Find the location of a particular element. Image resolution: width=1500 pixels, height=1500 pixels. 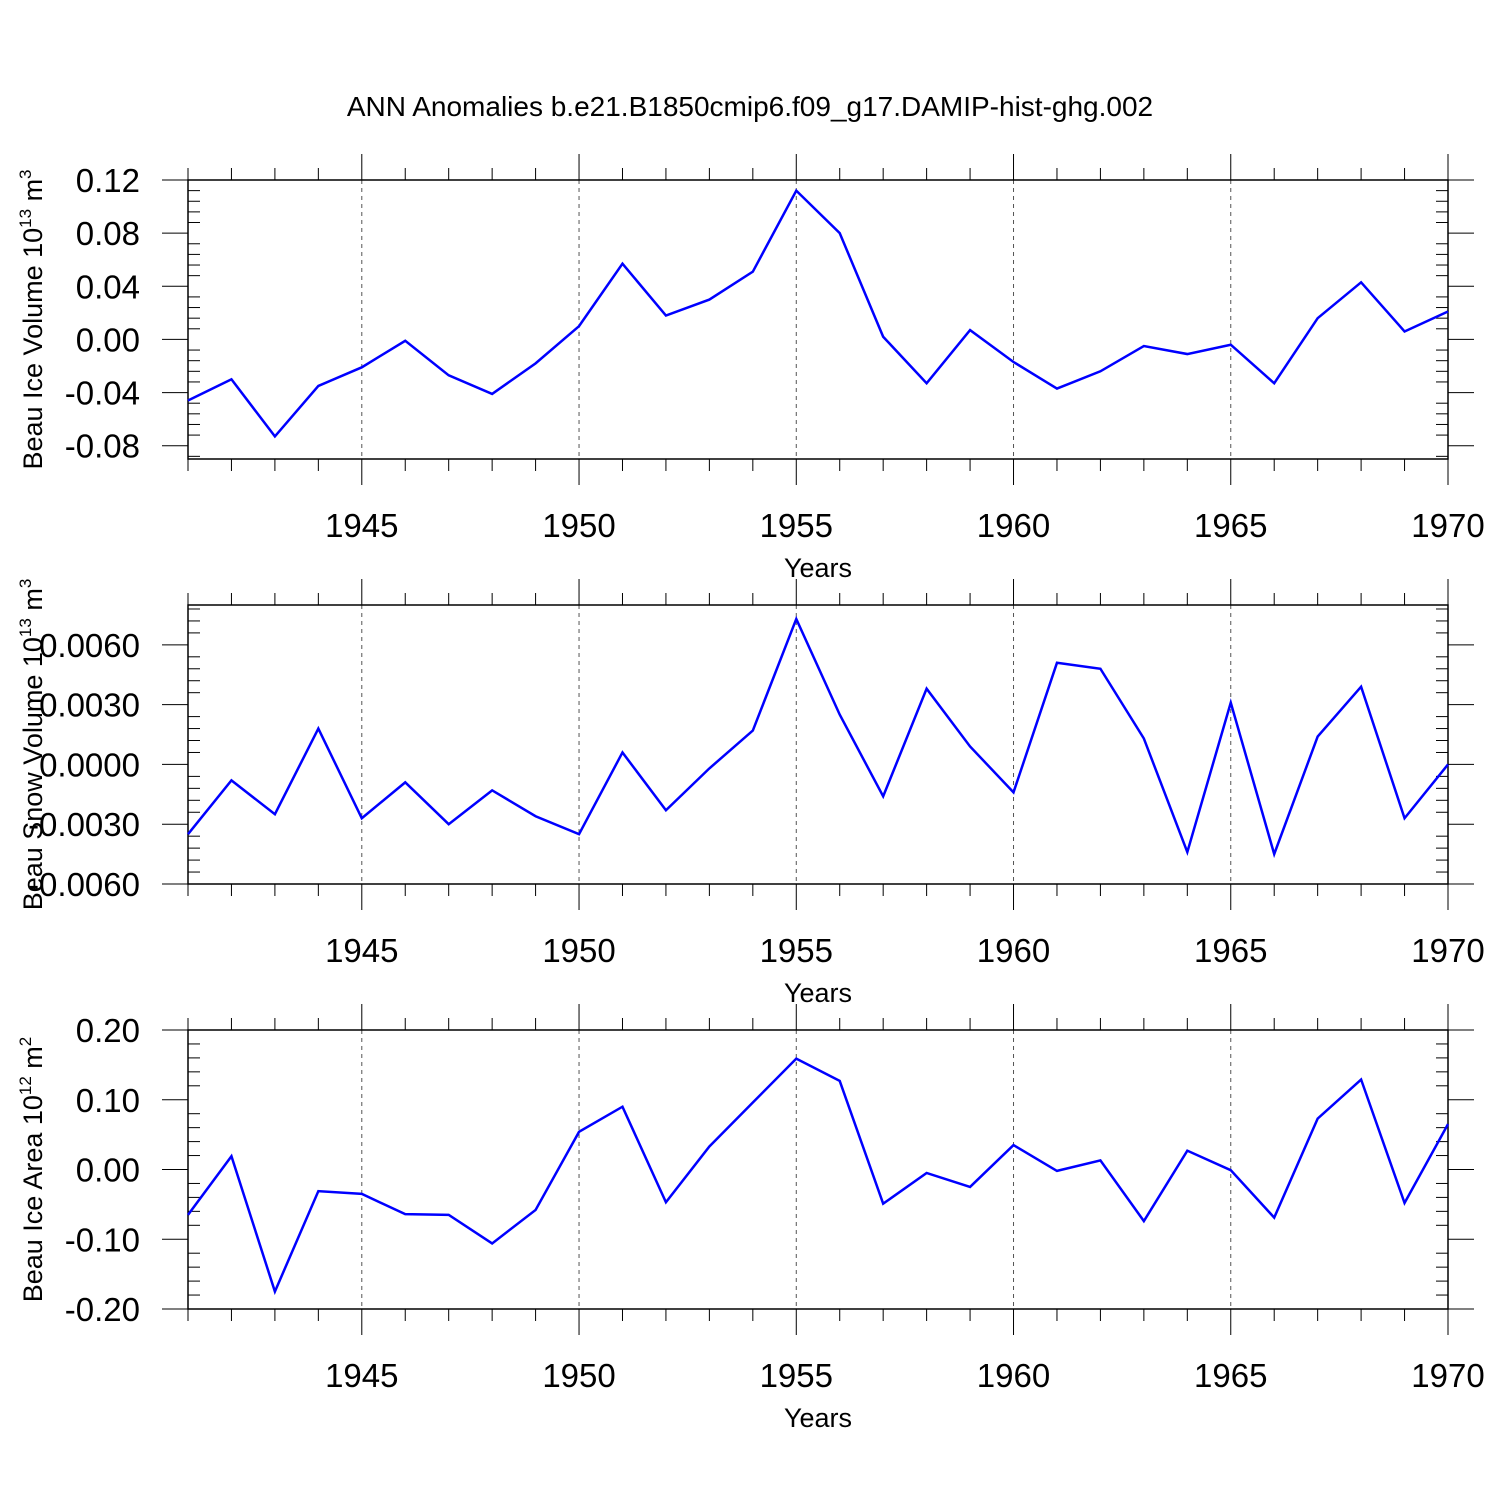

y-tick-label: 0.04 is located at coordinates (108, 286).